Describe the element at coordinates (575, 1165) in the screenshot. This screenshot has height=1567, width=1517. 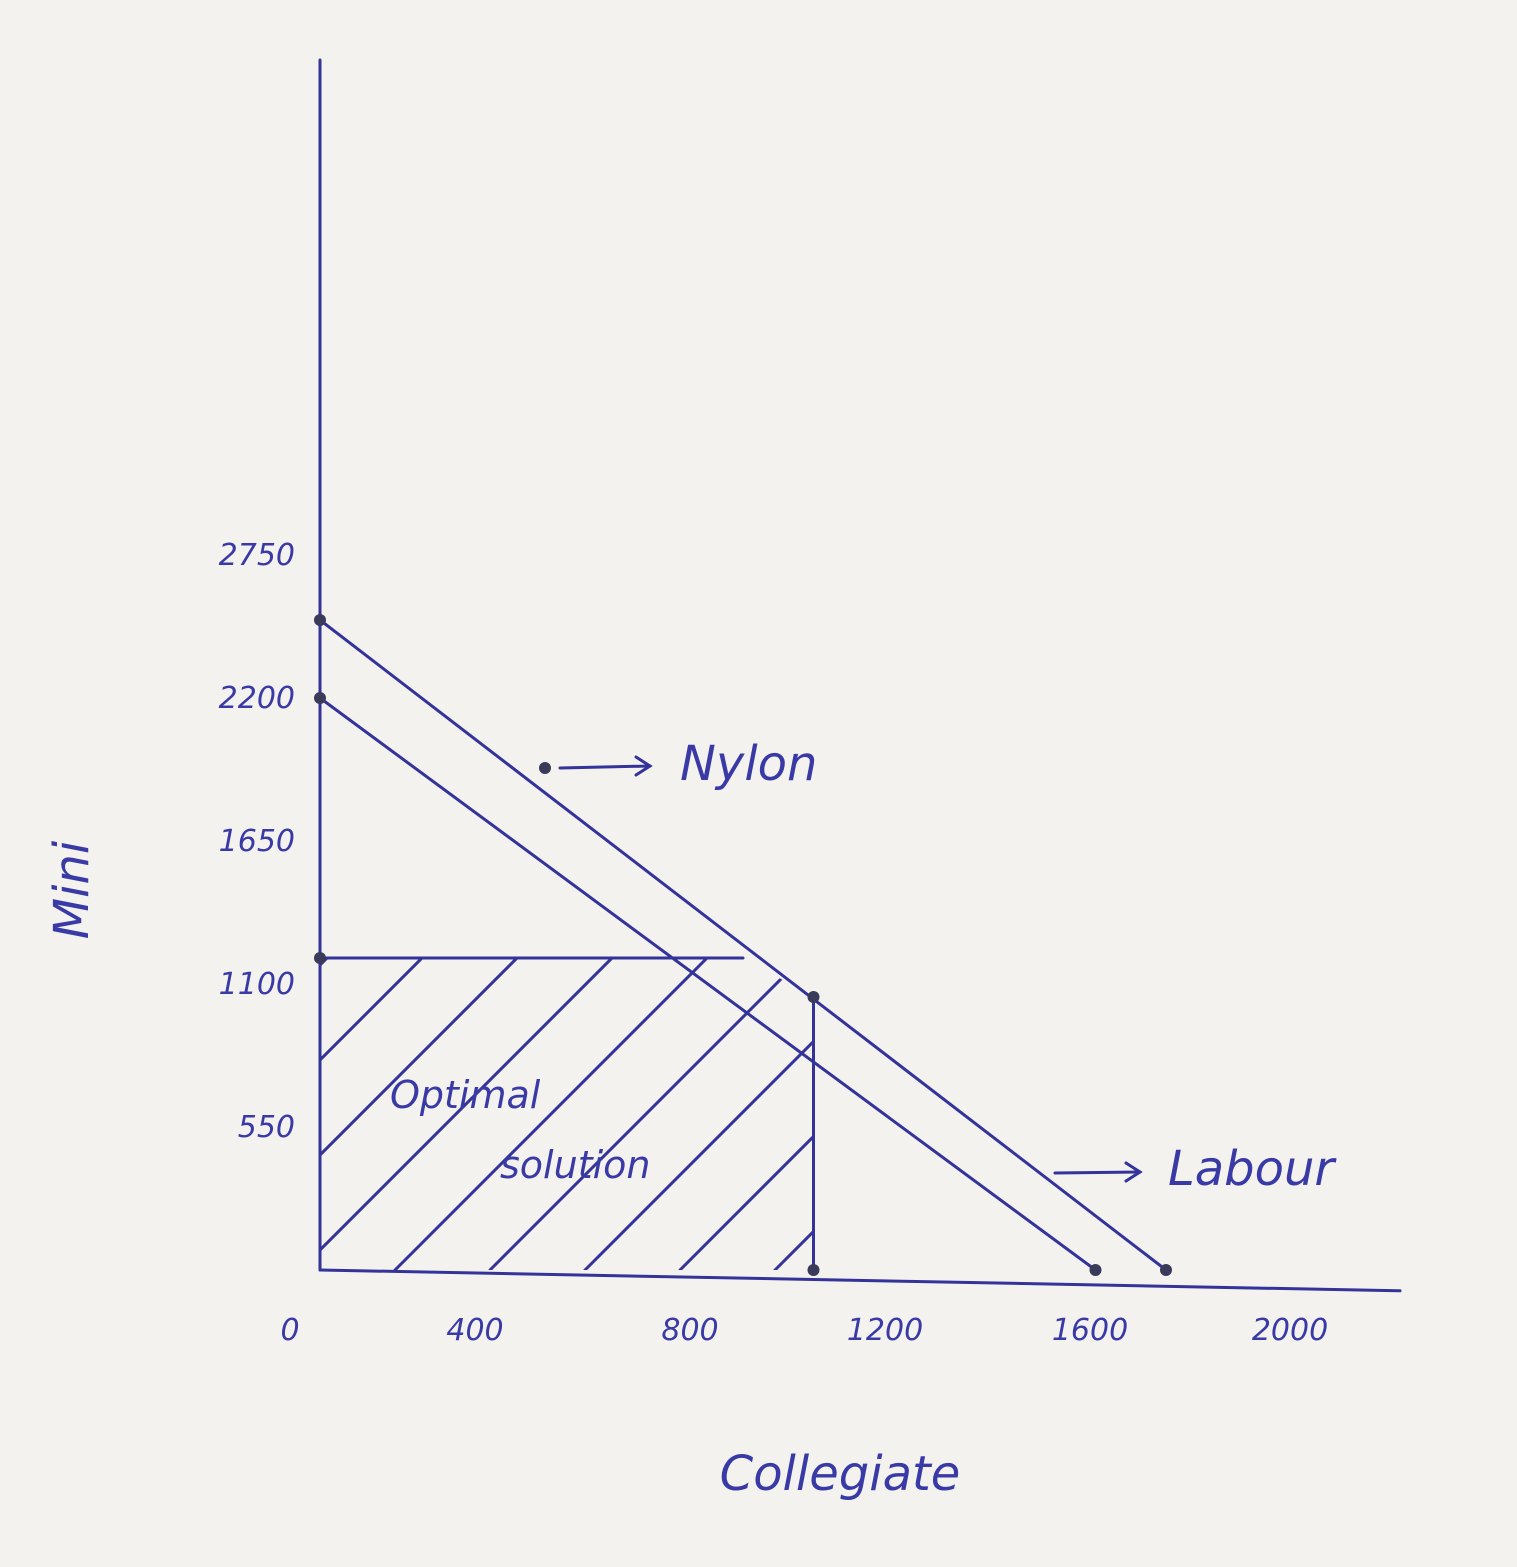
I see `annotation-solution: solution` at that location.